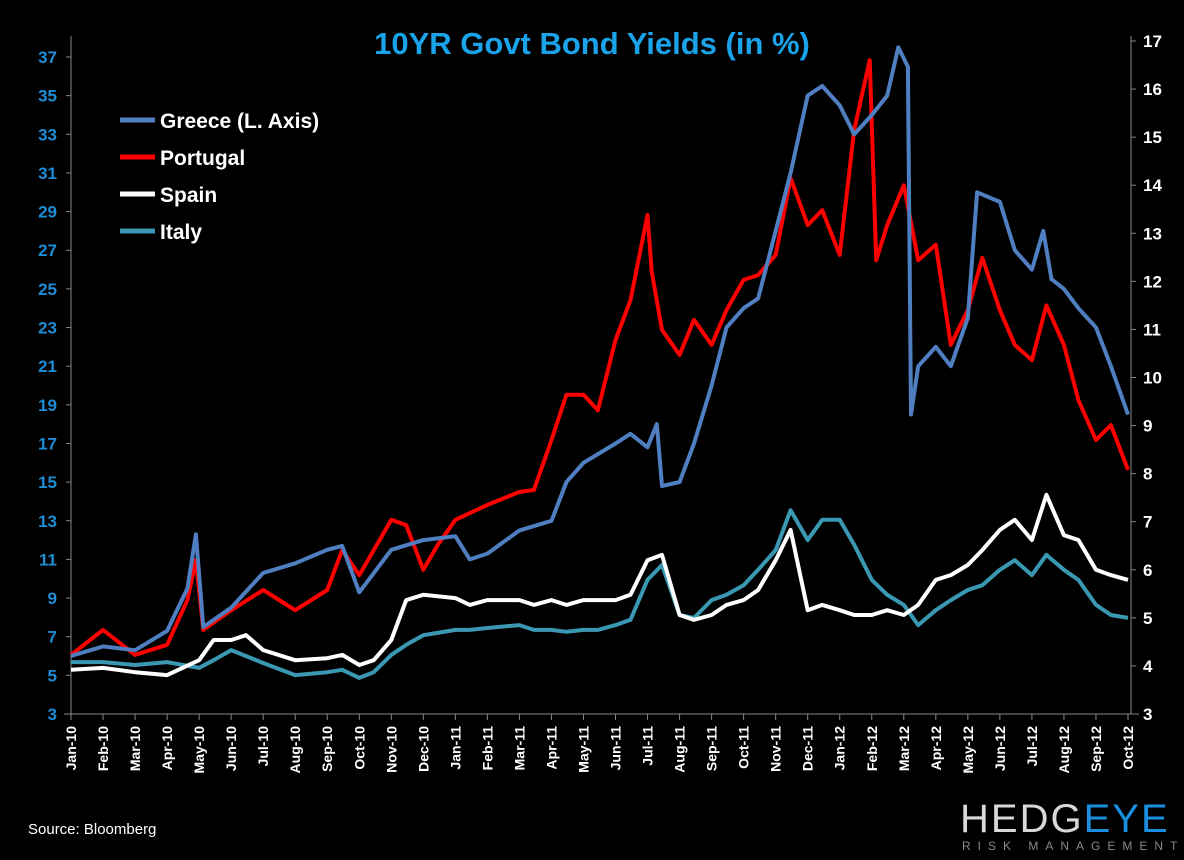  What do you see at coordinates (1147, 714) in the screenshot?
I see `right-tick-label: 3` at bounding box center [1147, 714].